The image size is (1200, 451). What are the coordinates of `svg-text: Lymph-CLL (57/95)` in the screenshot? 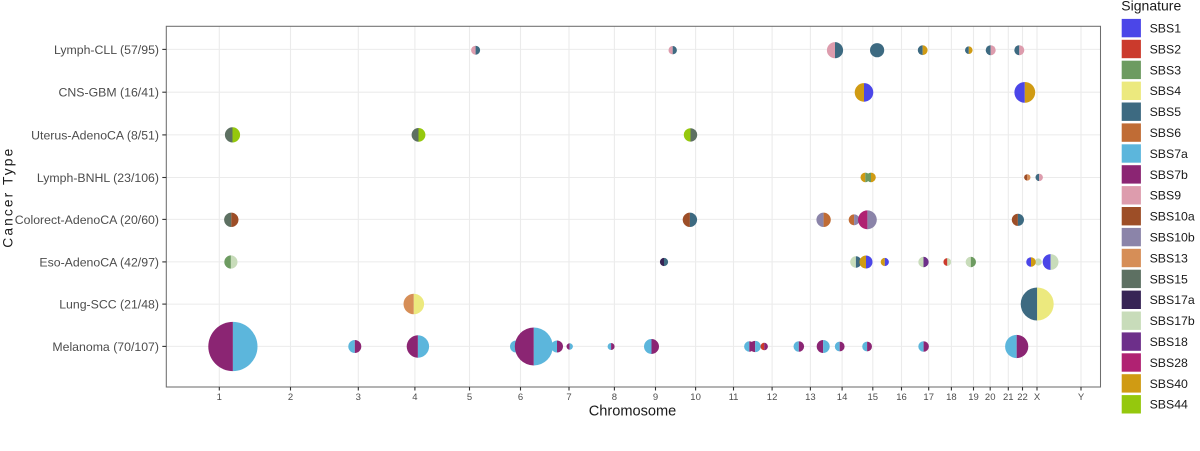 It's located at (106, 50).